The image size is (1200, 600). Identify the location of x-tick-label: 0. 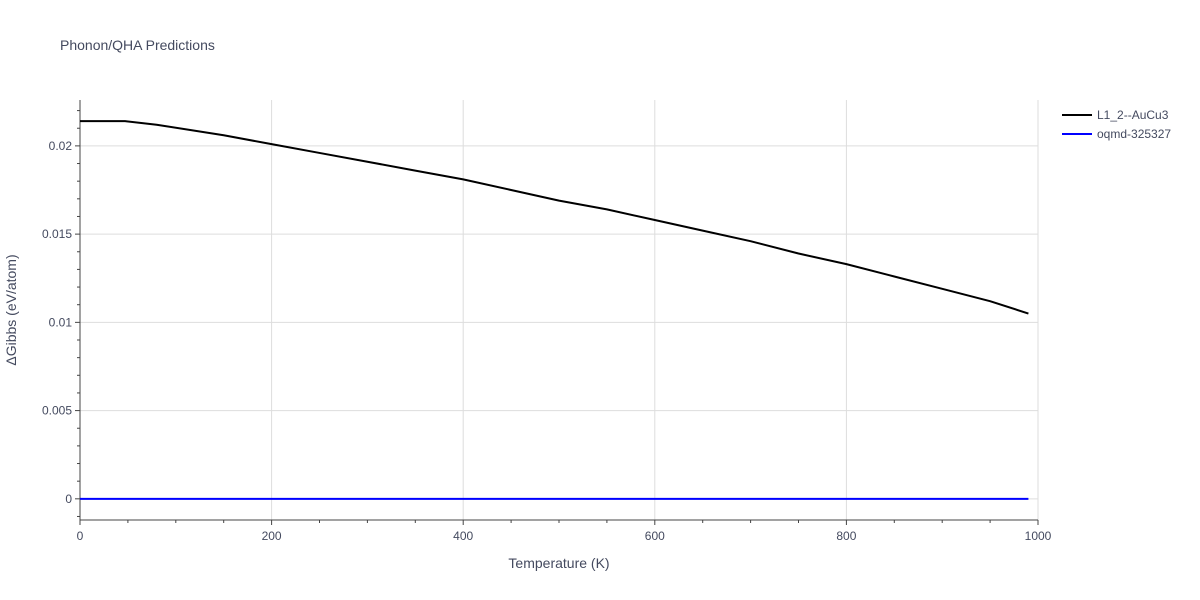
(80, 536).